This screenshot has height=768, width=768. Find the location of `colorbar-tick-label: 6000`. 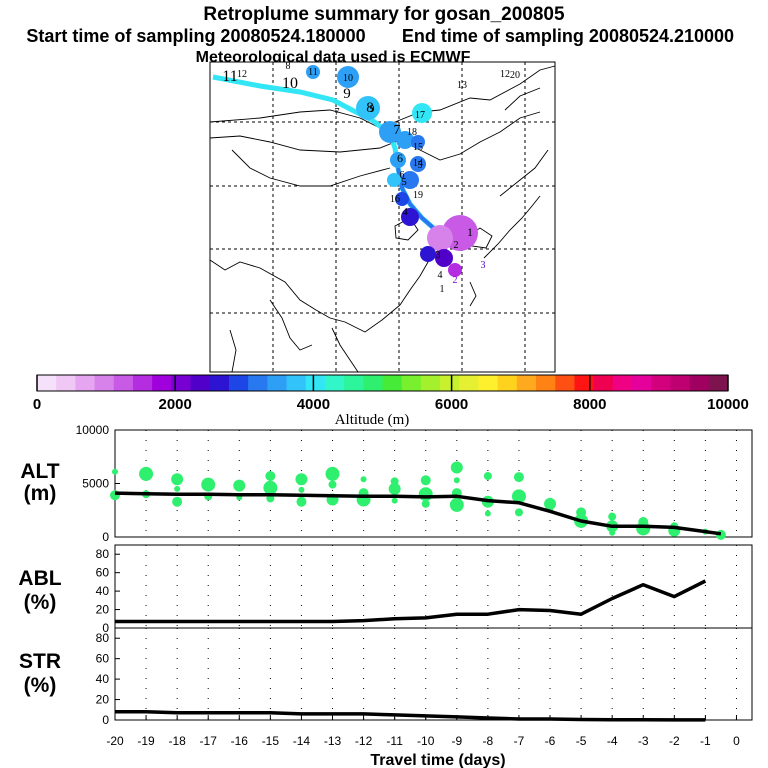

colorbar-tick-label: 6000 is located at coordinates (451, 404).